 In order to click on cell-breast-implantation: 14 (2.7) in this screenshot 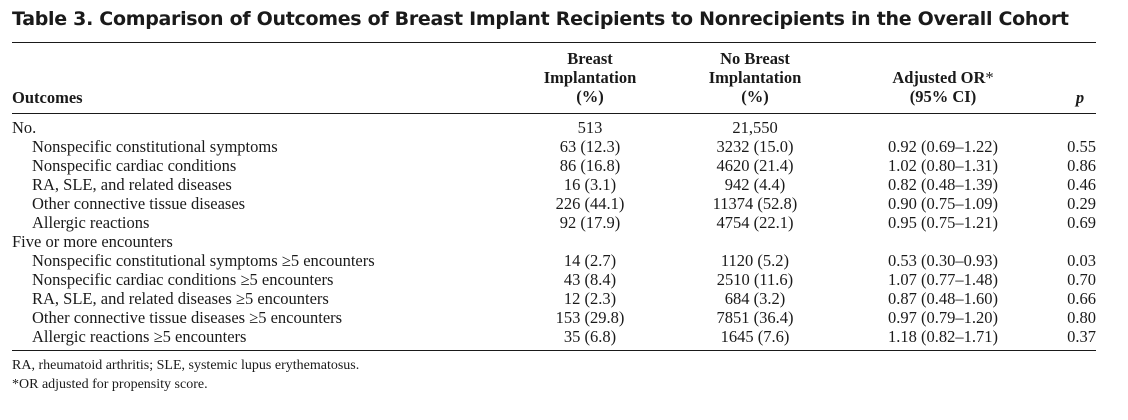, I will do `click(590, 260)`.